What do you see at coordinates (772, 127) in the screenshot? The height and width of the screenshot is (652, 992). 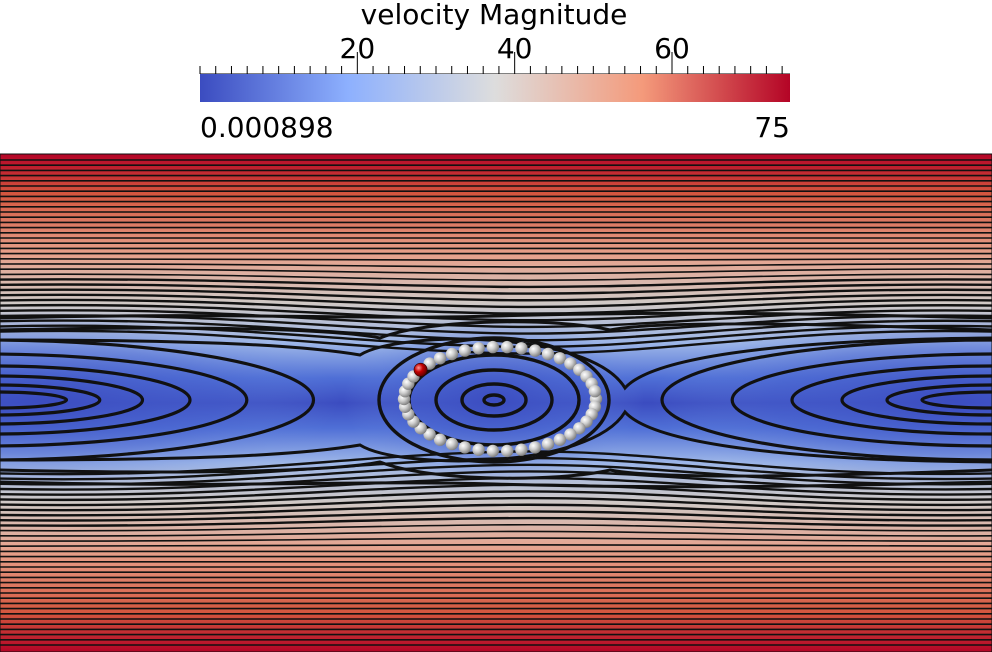 I see `colorbar-max-label: 75` at bounding box center [772, 127].